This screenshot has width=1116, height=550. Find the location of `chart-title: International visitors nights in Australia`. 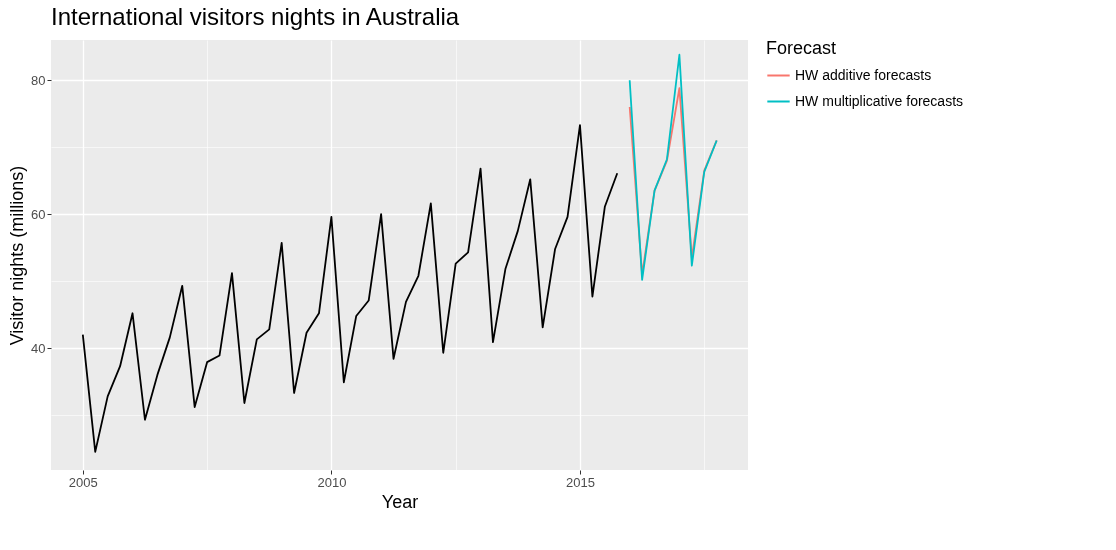

chart-title: International visitors nights in Australia is located at coordinates (255, 16).